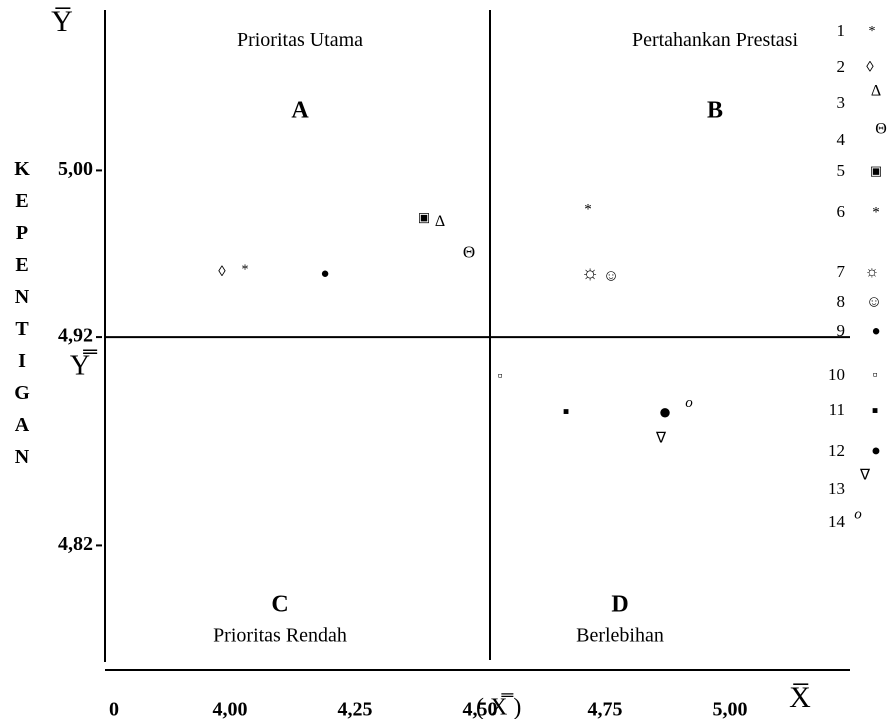  What do you see at coordinates (874, 302) in the screenshot?
I see `legend-marker: ☺` at bounding box center [874, 302].